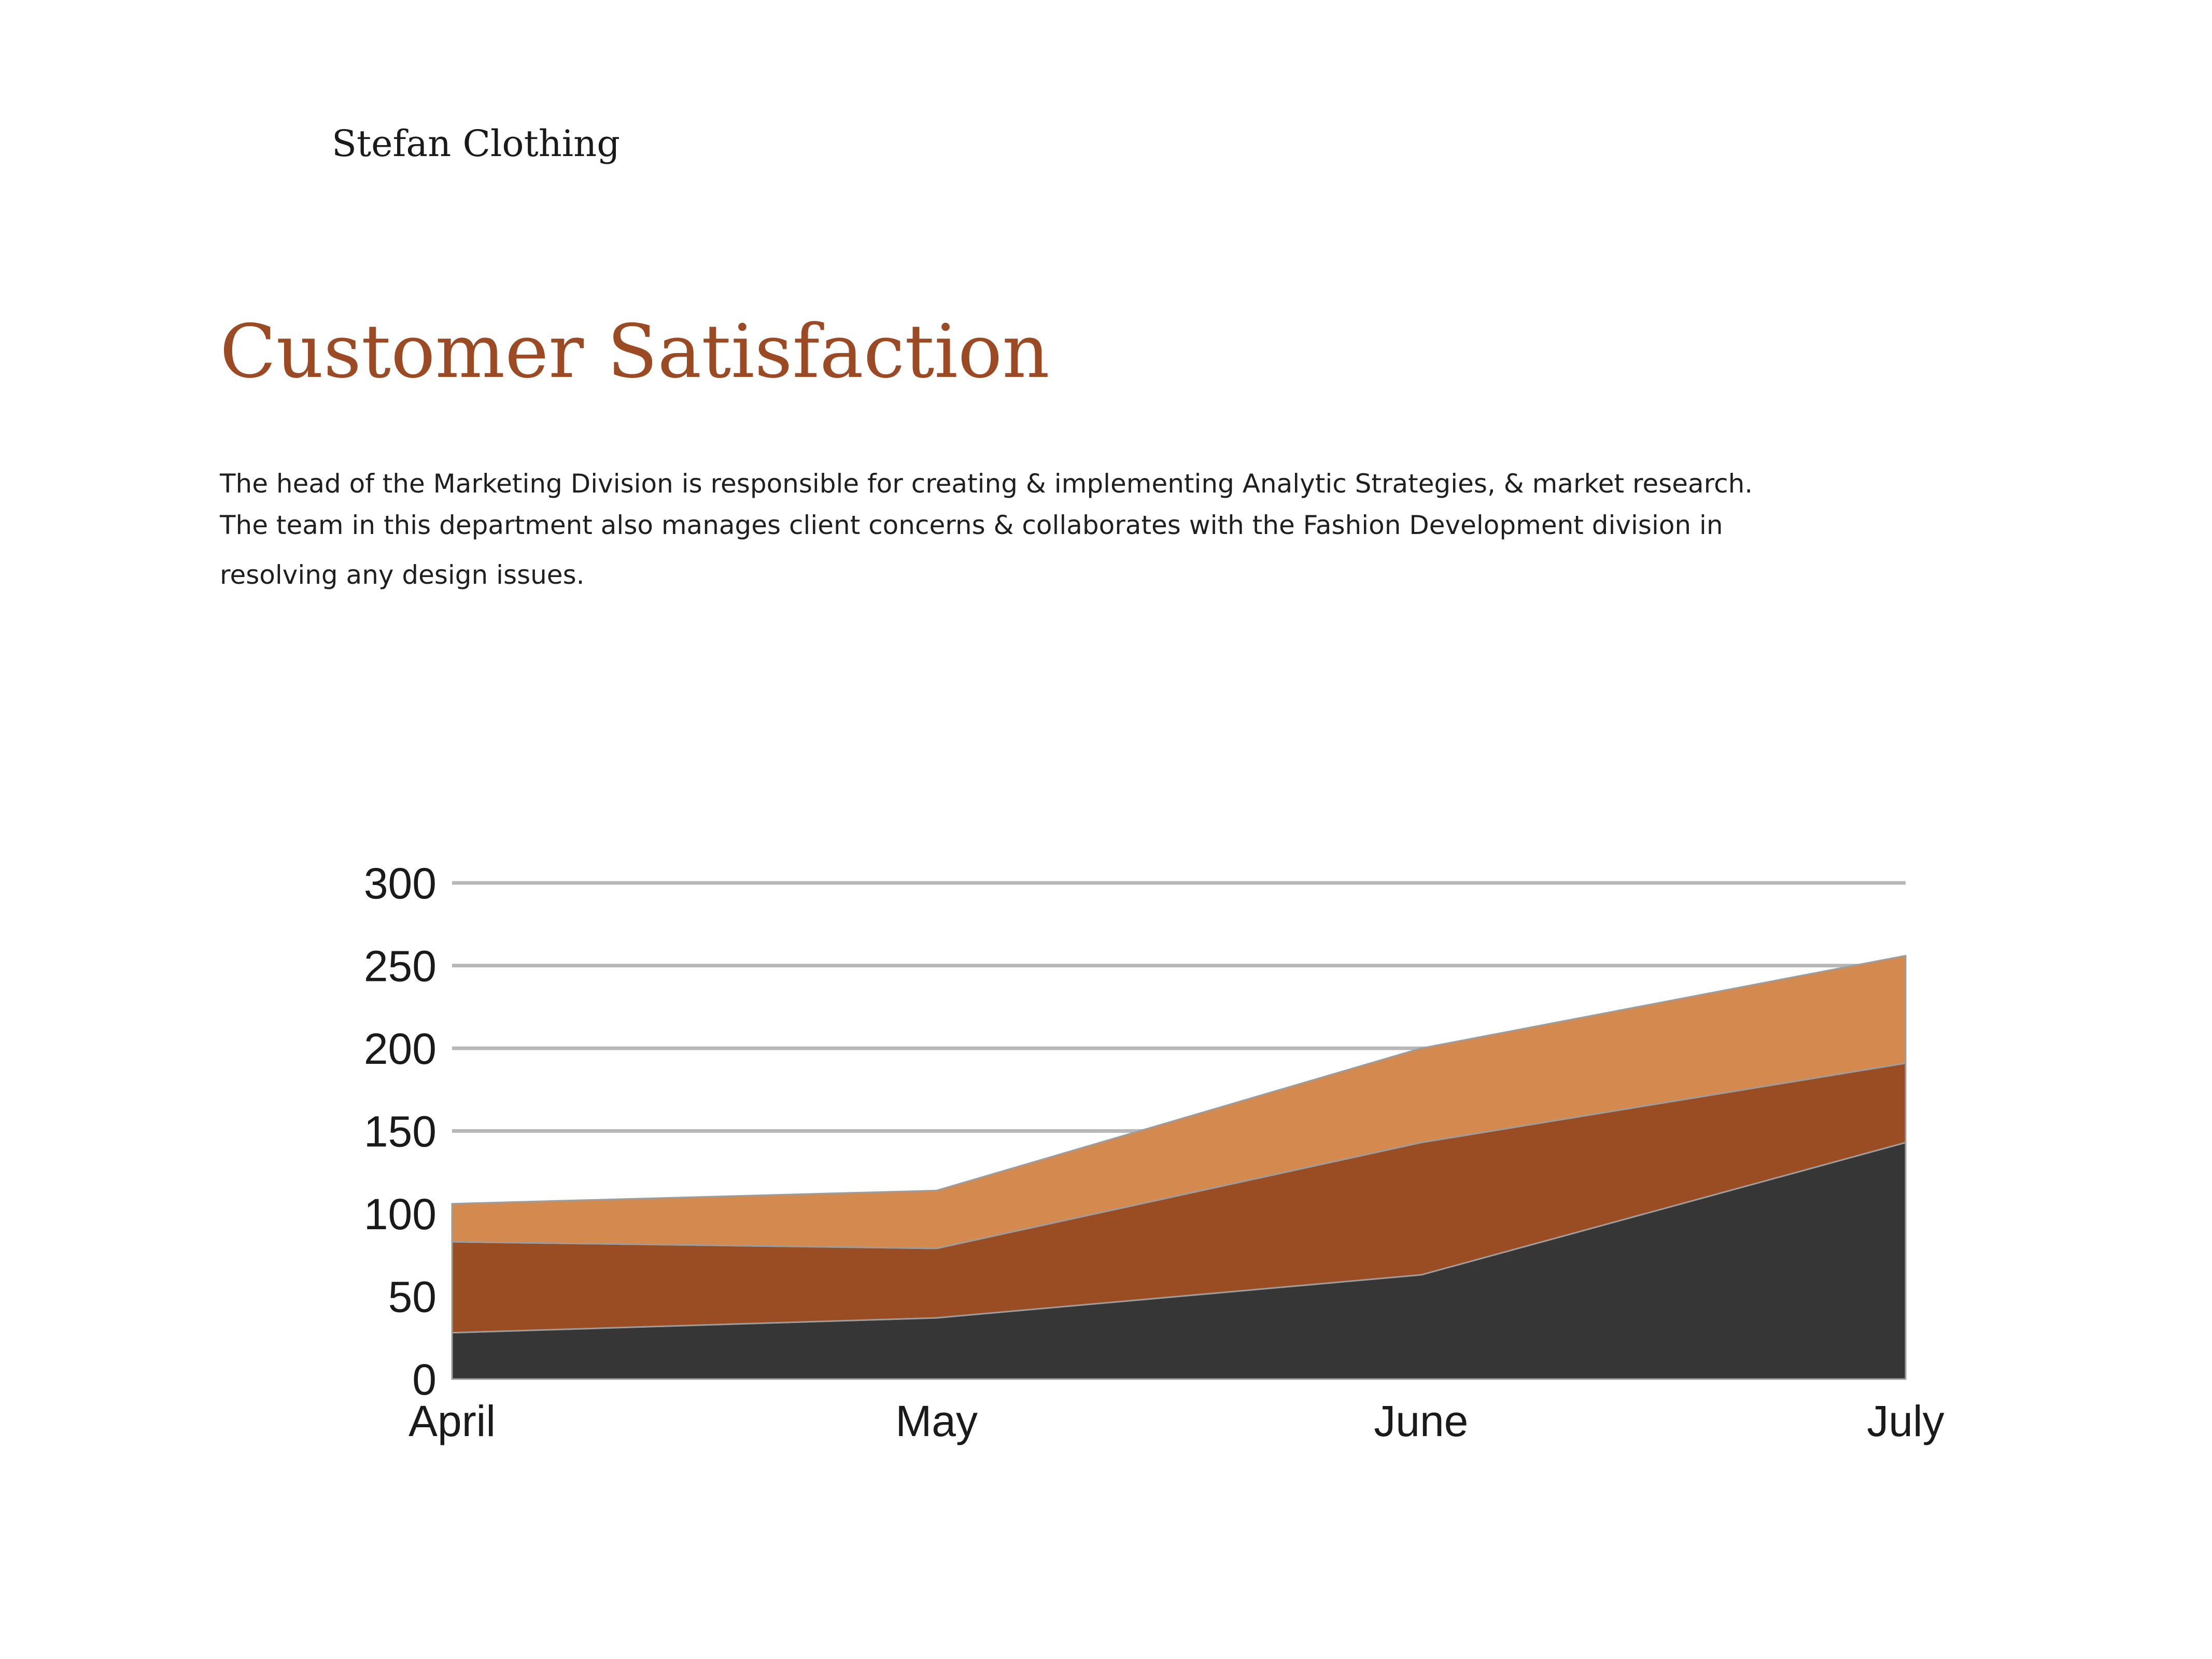  I want to click on y-tick-label: 100, so click(400, 1214).